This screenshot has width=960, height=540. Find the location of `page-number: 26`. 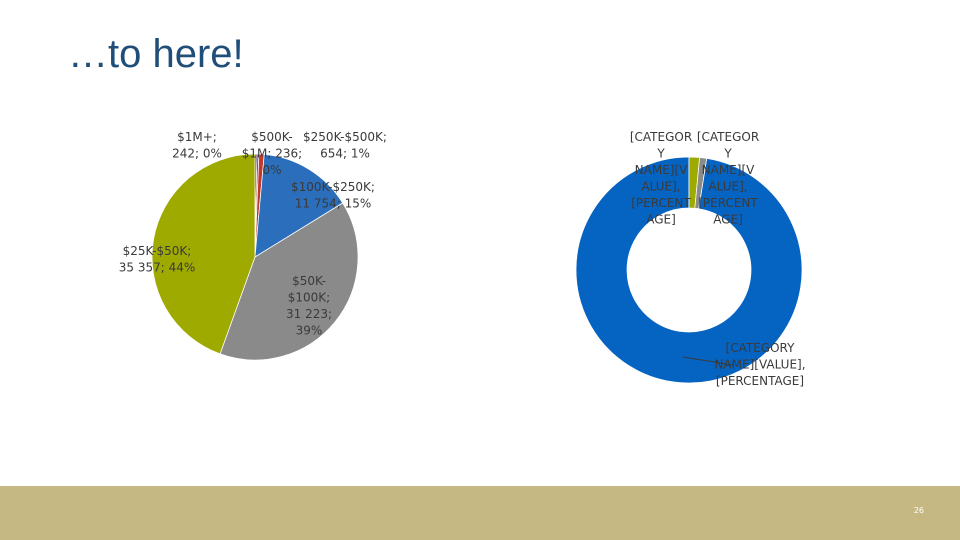

page-number: 26 is located at coordinates (918, 510).